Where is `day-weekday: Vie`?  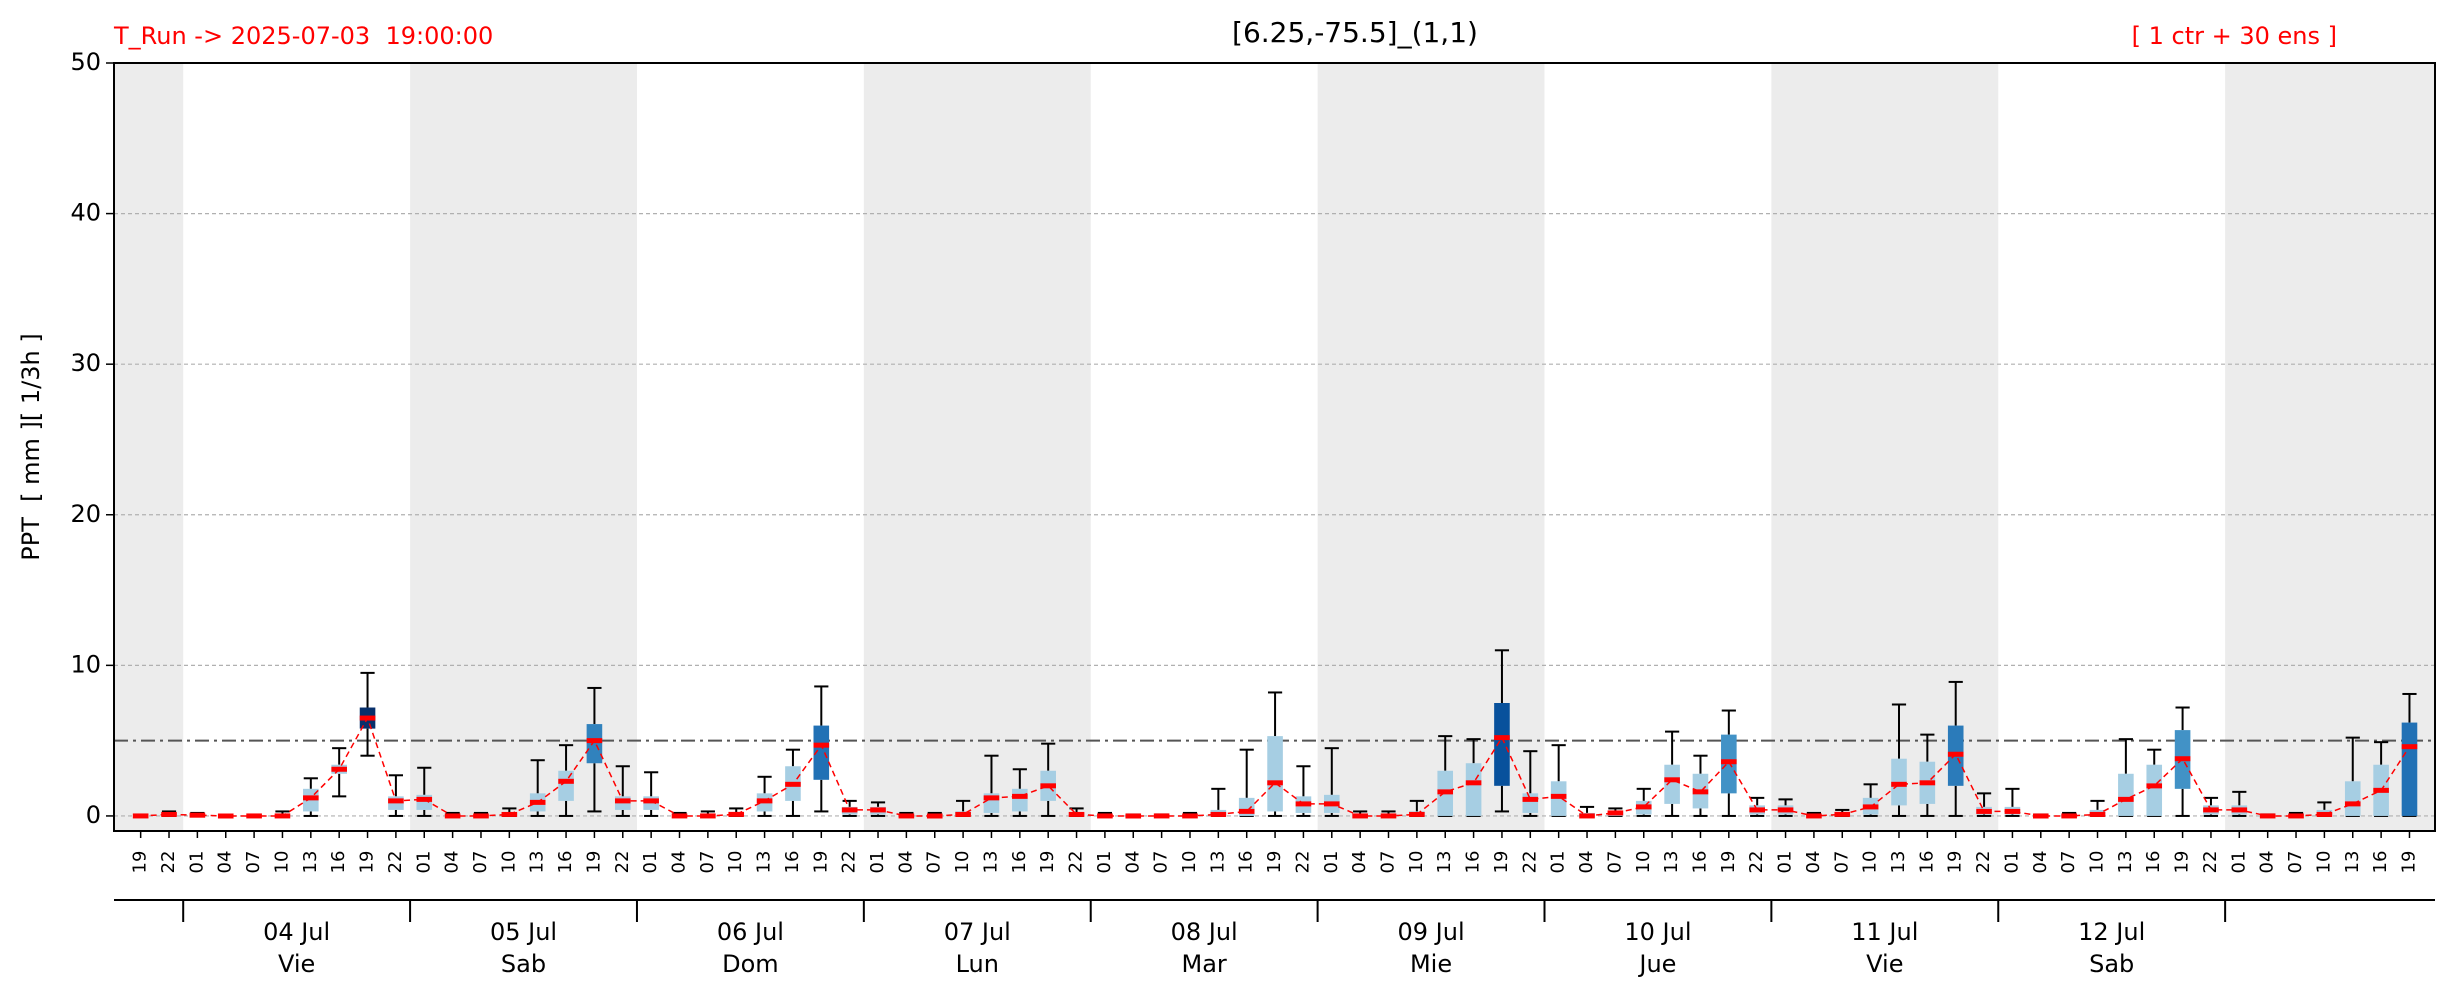 day-weekday: Vie is located at coordinates (296, 964).